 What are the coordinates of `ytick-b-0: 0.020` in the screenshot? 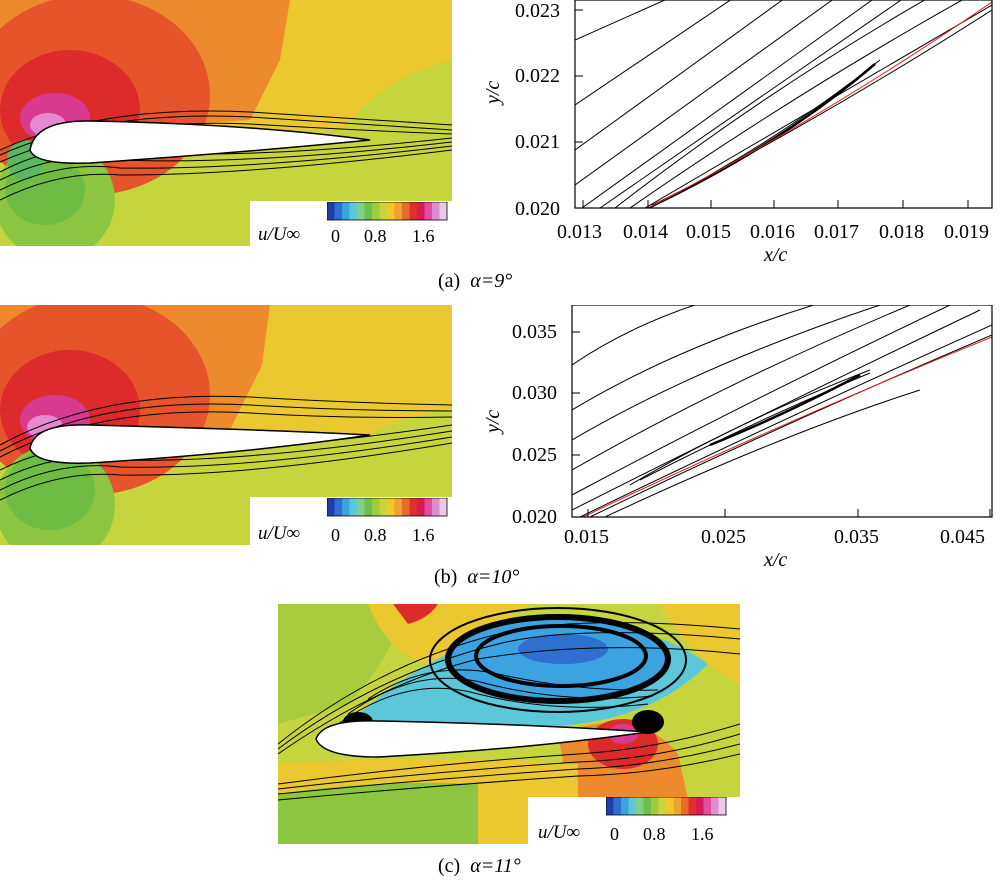 It's located at (534, 517).